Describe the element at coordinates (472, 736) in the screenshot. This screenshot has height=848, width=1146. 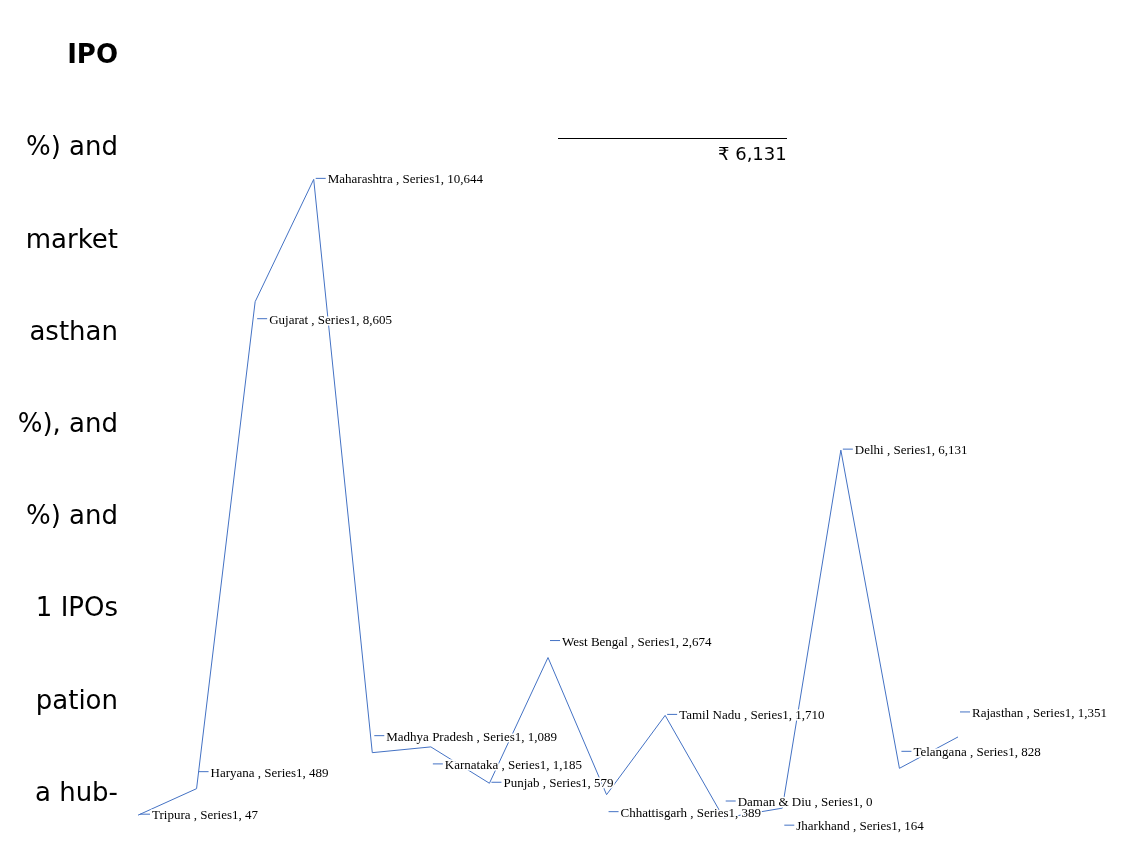
I see `data-label: Madhya Pradesh , Series1, 1,089` at that location.